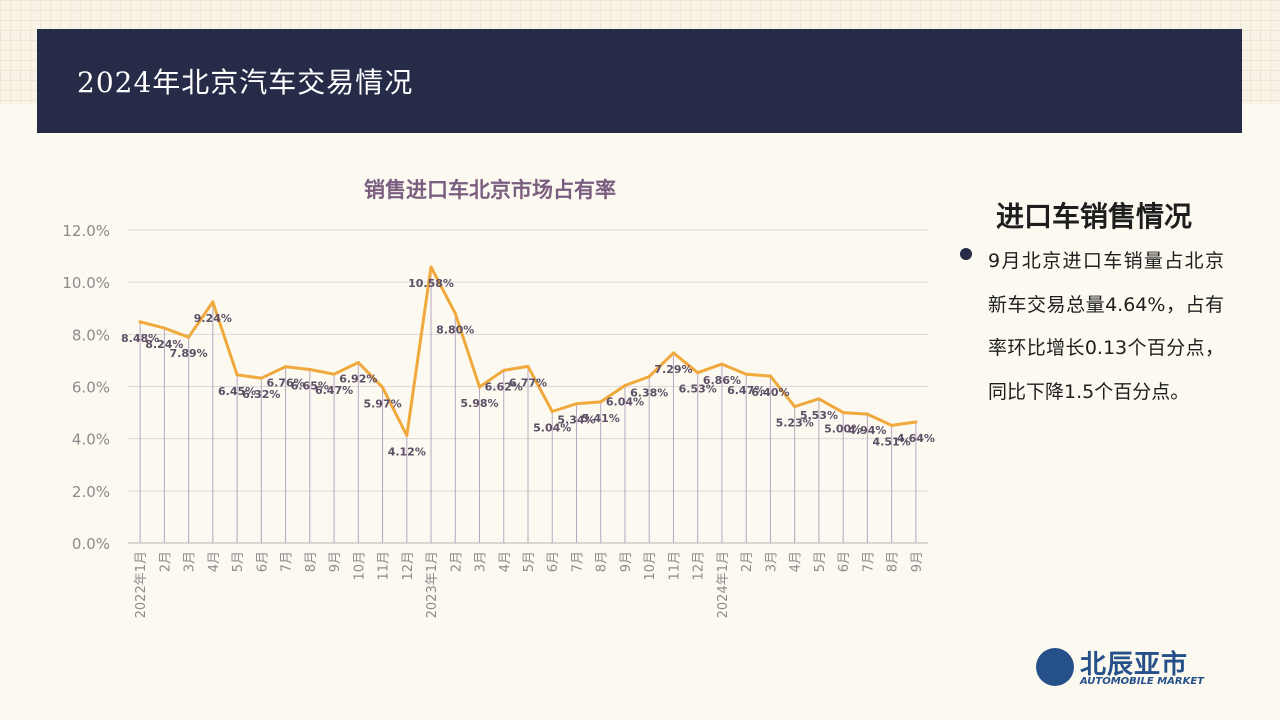  What do you see at coordinates (916, 438) in the screenshot?
I see `data-label: 4.64%` at bounding box center [916, 438].